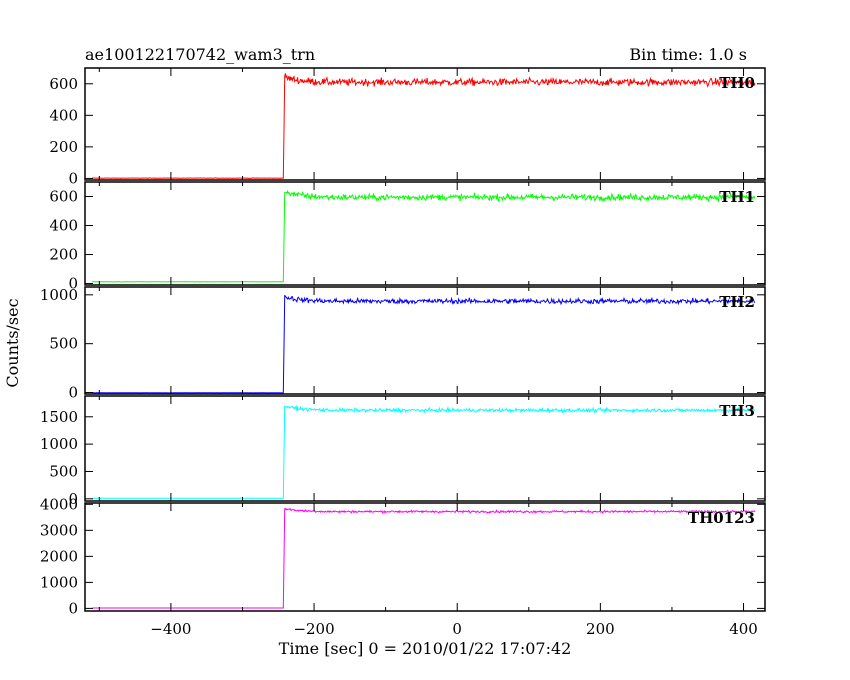 The width and height of the screenshot is (850, 680). What do you see at coordinates (59, 556) in the screenshot?
I see `y-tick-label: 2000` at bounding box center [59, 556].